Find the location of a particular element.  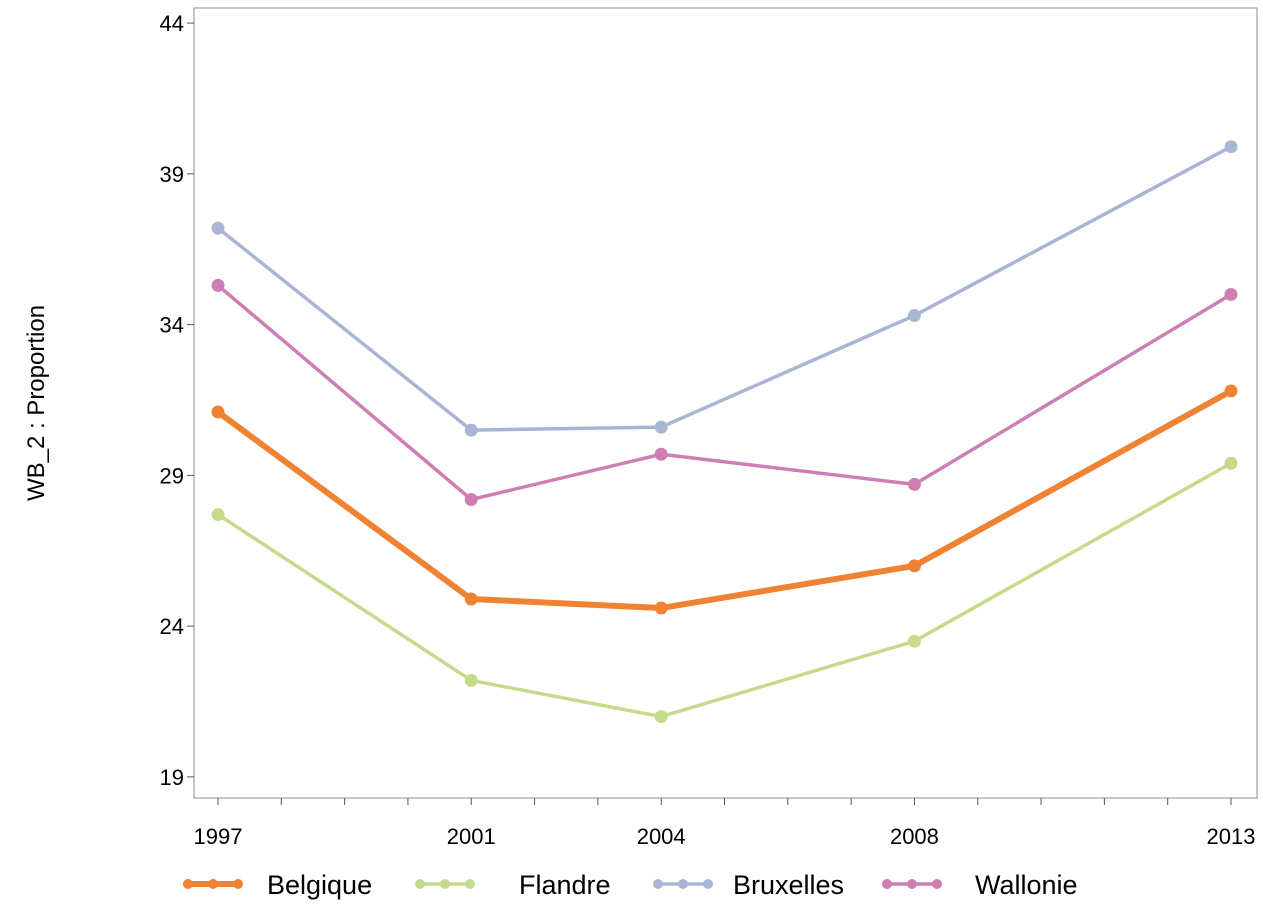

x-tick-label: 2004 is located at coordinates (661, 836).